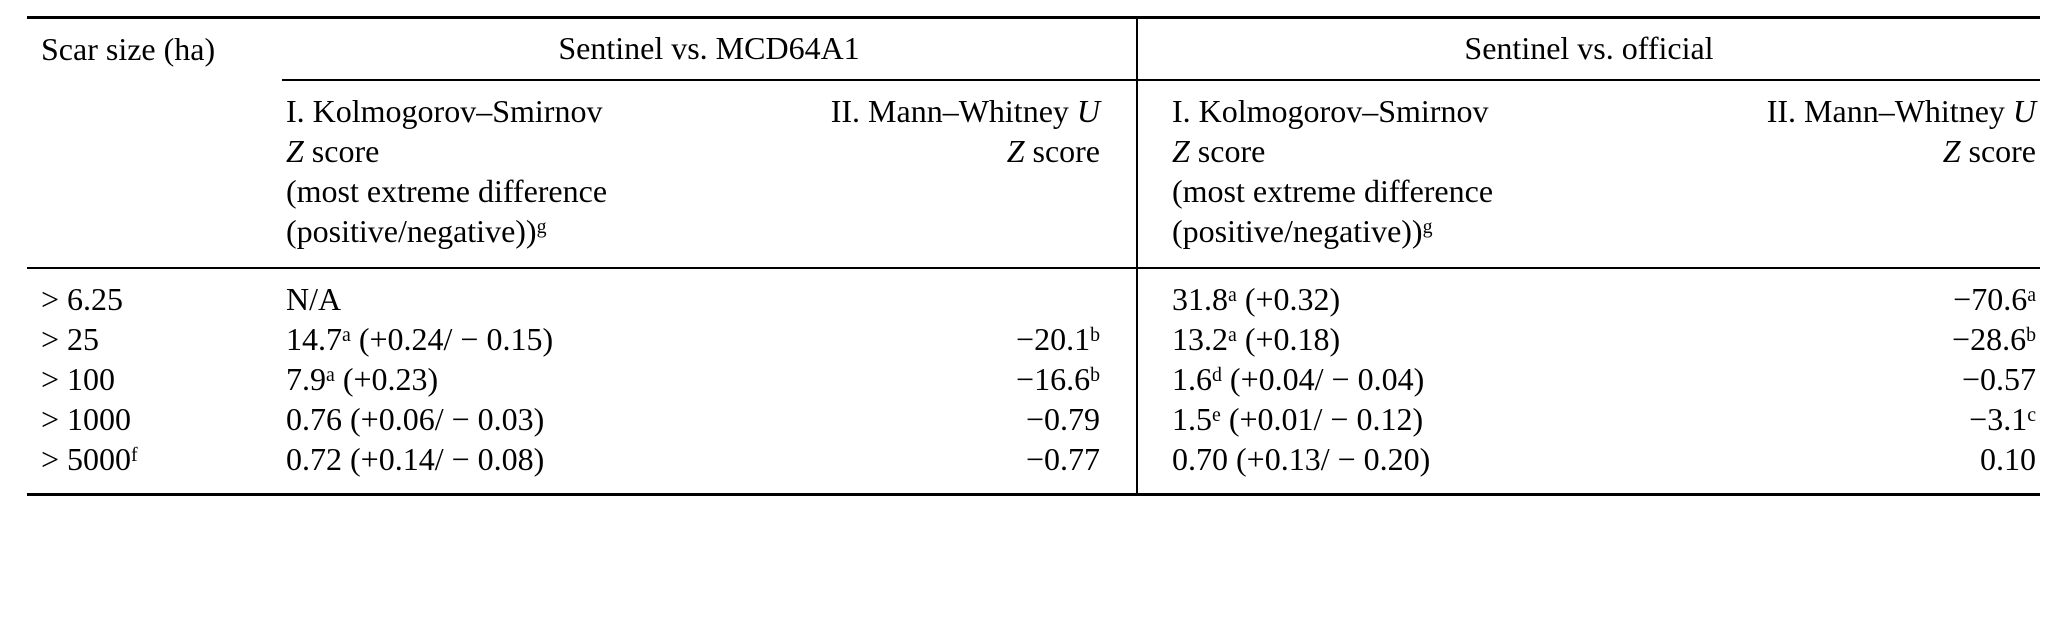  Describe the element at coordinates (154, 379) in the screenshot. I see `scar-size-cell: > 100` at that location.